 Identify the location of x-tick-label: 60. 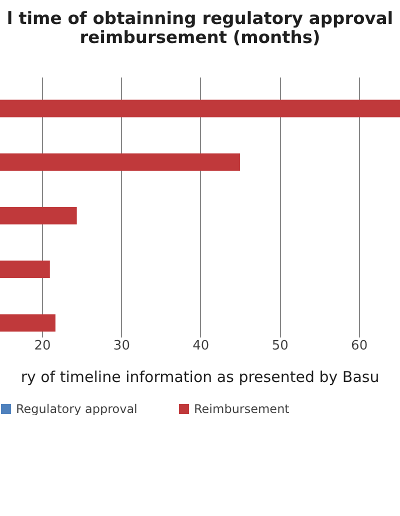
(359, 346).